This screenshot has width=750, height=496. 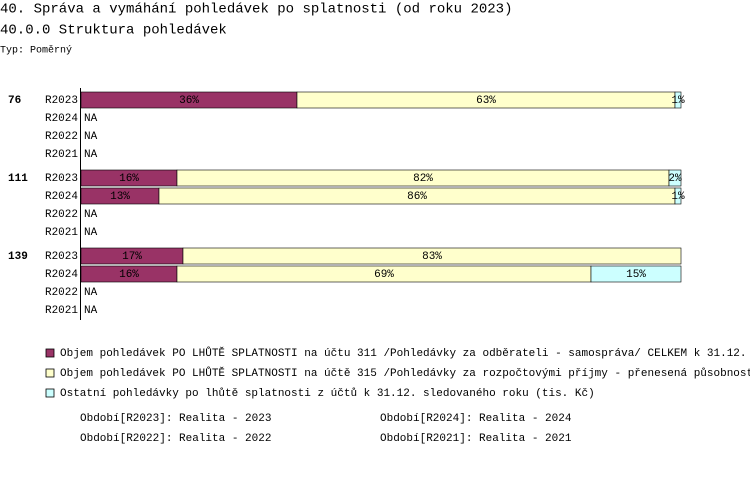 What do you see at coordinates (486, 101) in the screenshot?
I see `value-label: 63%` at bounding box center [486, 101].